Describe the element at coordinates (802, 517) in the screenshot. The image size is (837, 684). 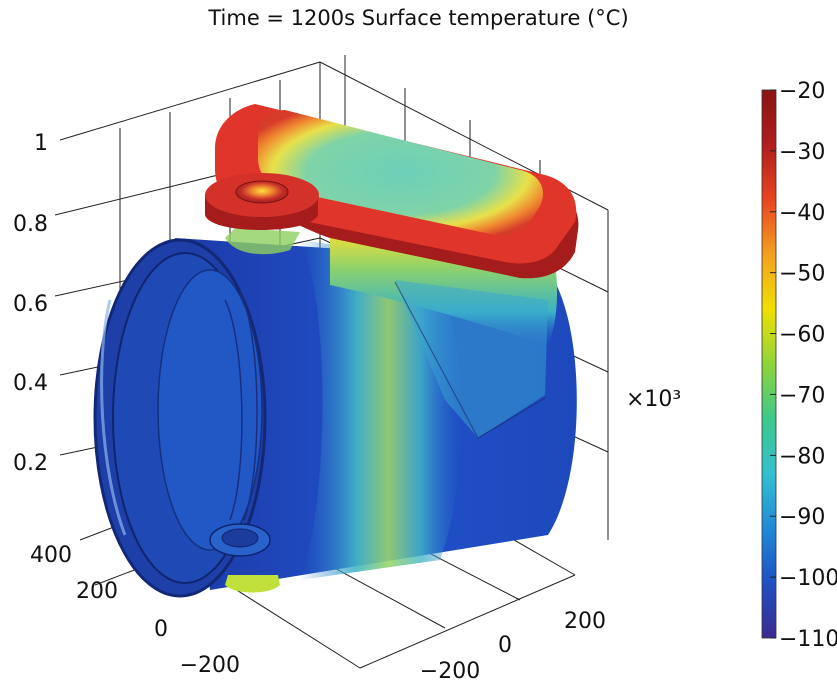
I see `colorbar-tick-label: −90` at that location.